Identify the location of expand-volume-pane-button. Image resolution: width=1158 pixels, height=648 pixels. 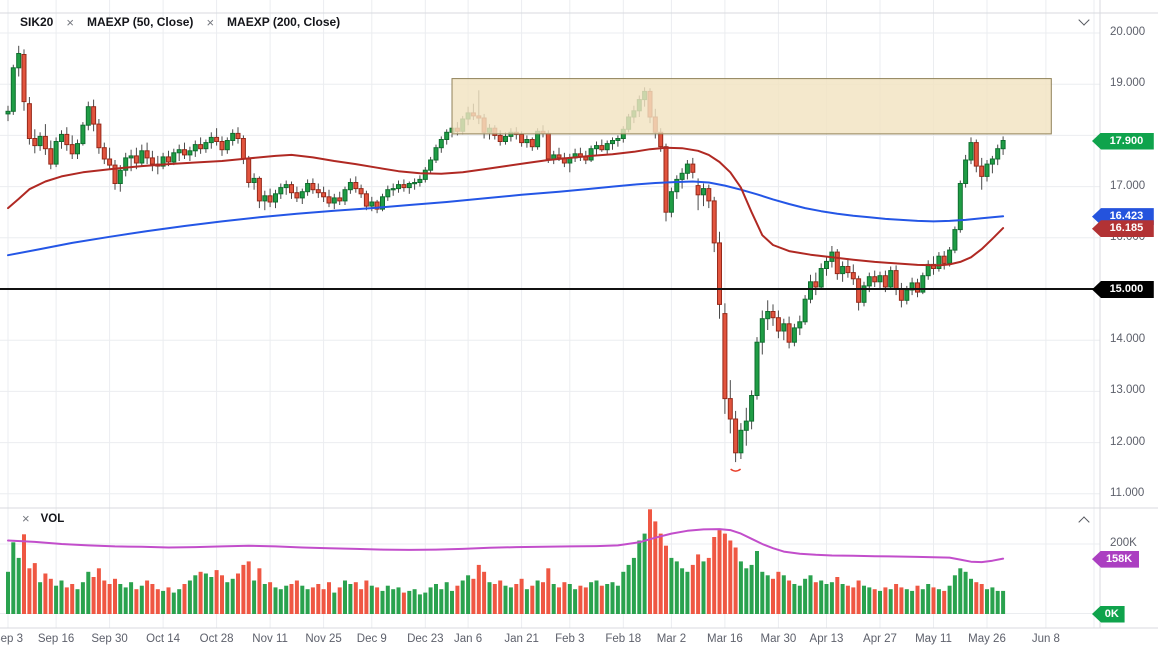
(1084, 520).